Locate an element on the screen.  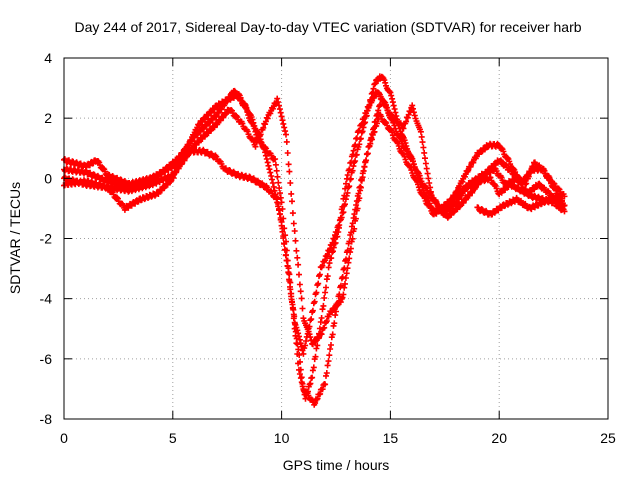
x-axis-label: GPS time / hours is located at coordinates (336, 465).